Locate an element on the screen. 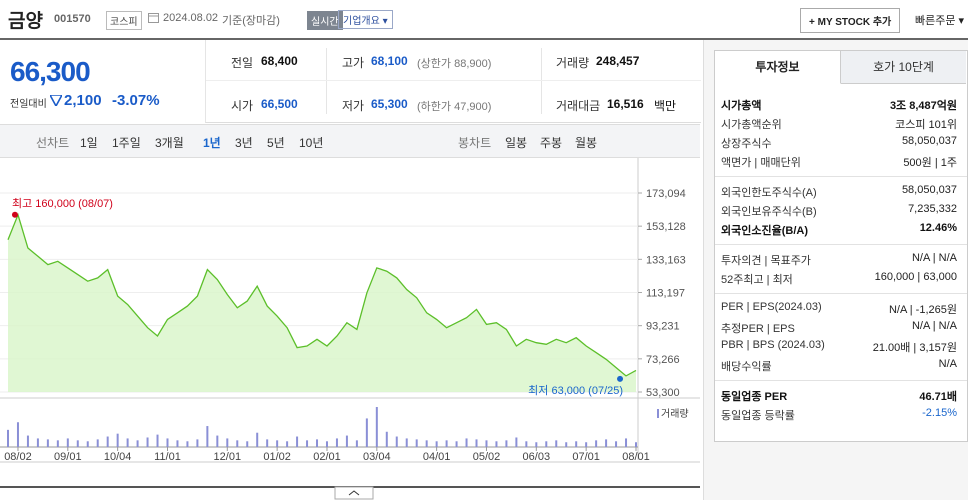 The height and width of the screenshot is (500, 968). summary-value: 68,100 is located at coordinates (389, 61).